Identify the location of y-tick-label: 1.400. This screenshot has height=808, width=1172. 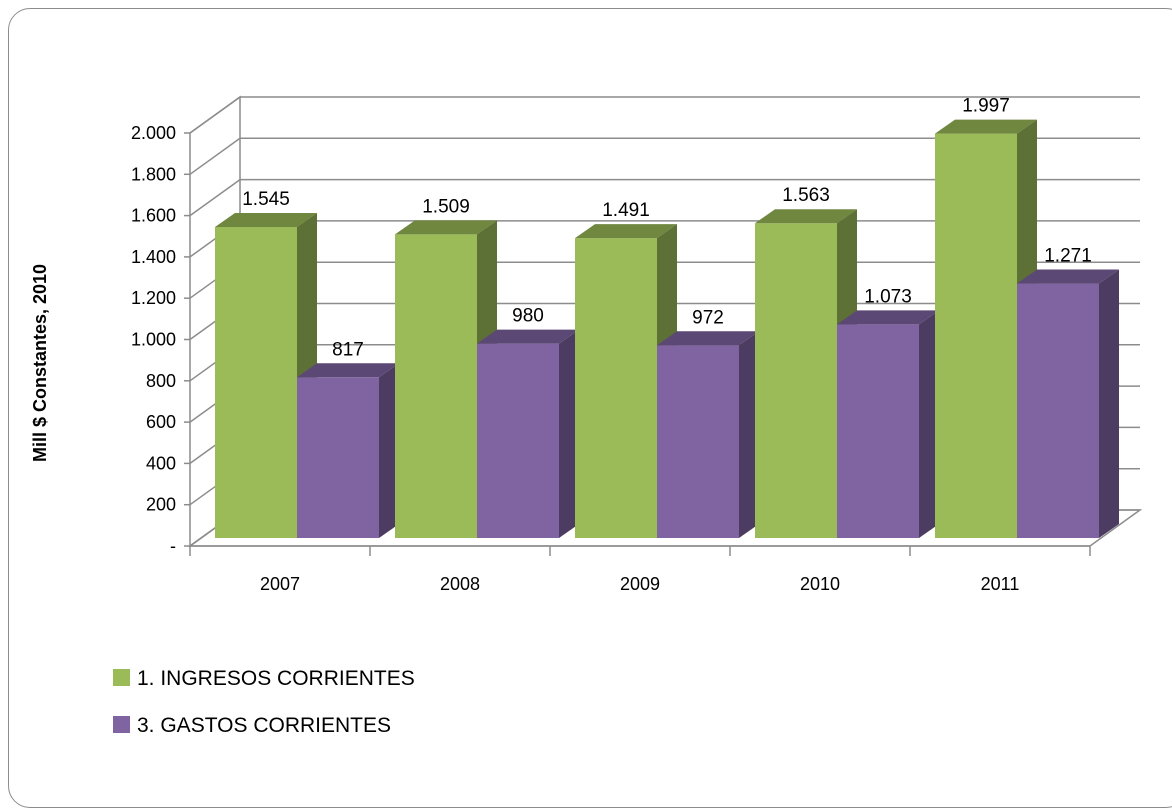
(153, 257).